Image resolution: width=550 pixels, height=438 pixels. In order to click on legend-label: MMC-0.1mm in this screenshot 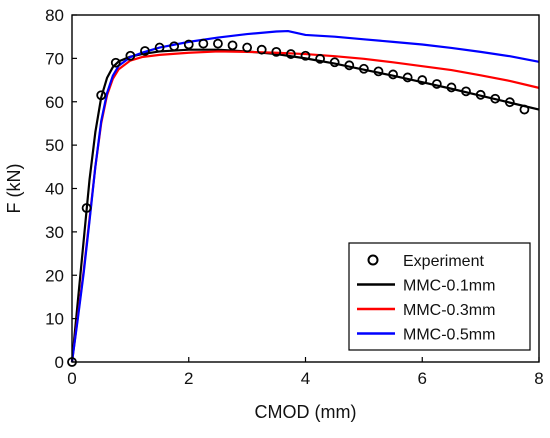, I will do `click(449, 286)`.